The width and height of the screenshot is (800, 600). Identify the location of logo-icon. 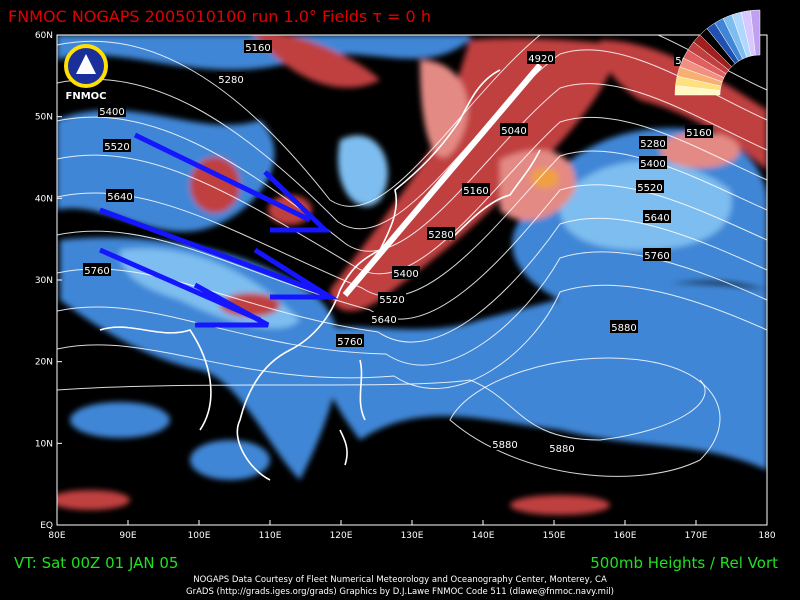
(86, 64).